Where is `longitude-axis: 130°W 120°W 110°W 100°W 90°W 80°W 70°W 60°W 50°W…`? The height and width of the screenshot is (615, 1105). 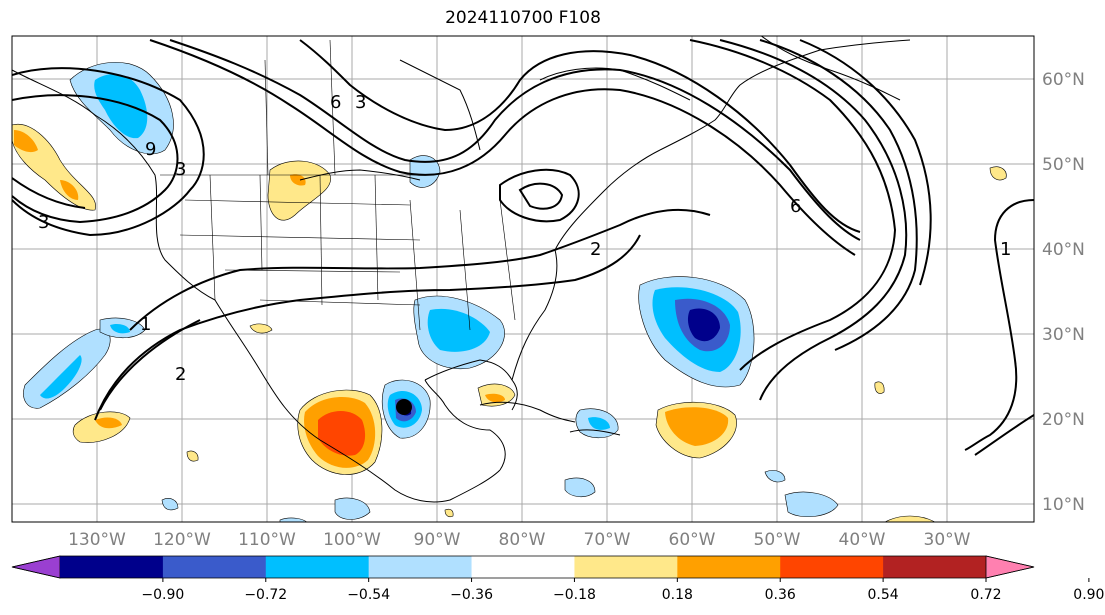 longitude-axis: 130°W 120°W 110°W 100°W 90°W 80°W 70°W 60°W 50°W… is located at coordinates (519, 540).